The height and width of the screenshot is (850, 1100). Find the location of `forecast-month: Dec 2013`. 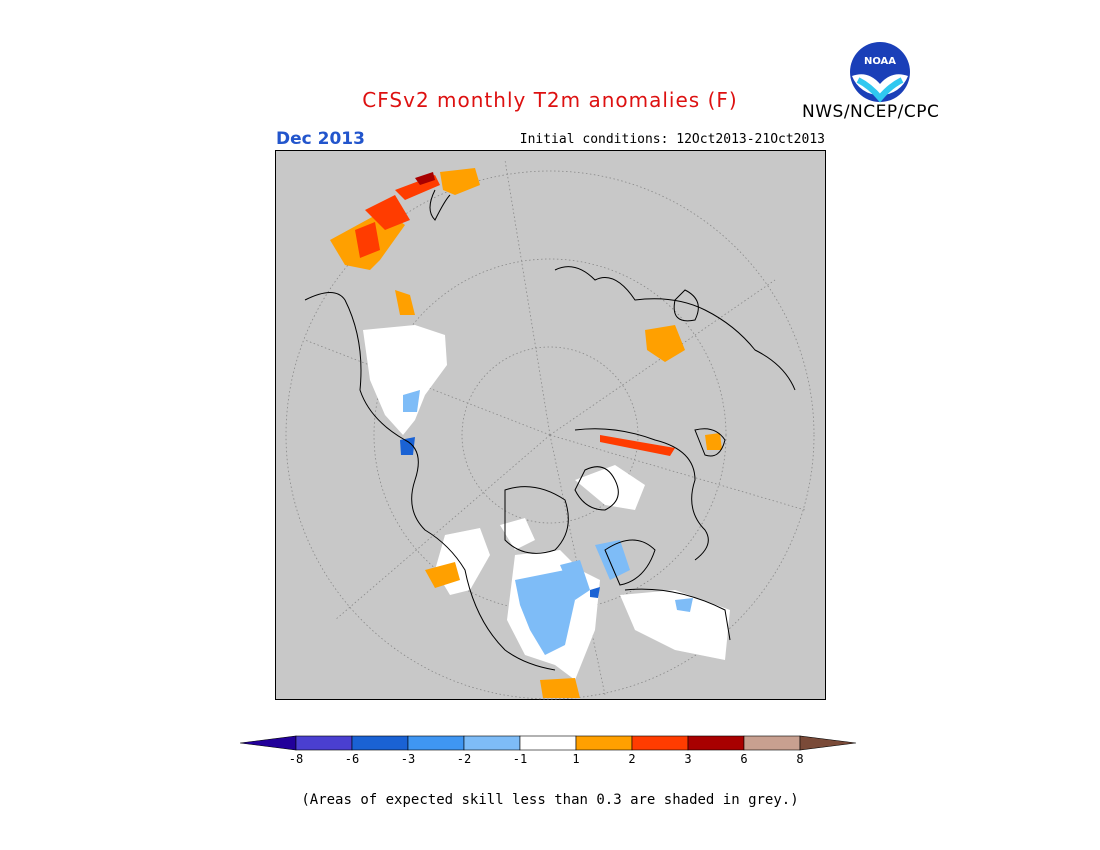

forecast-month: Dec 2013 is located at coordinates (320, 139).